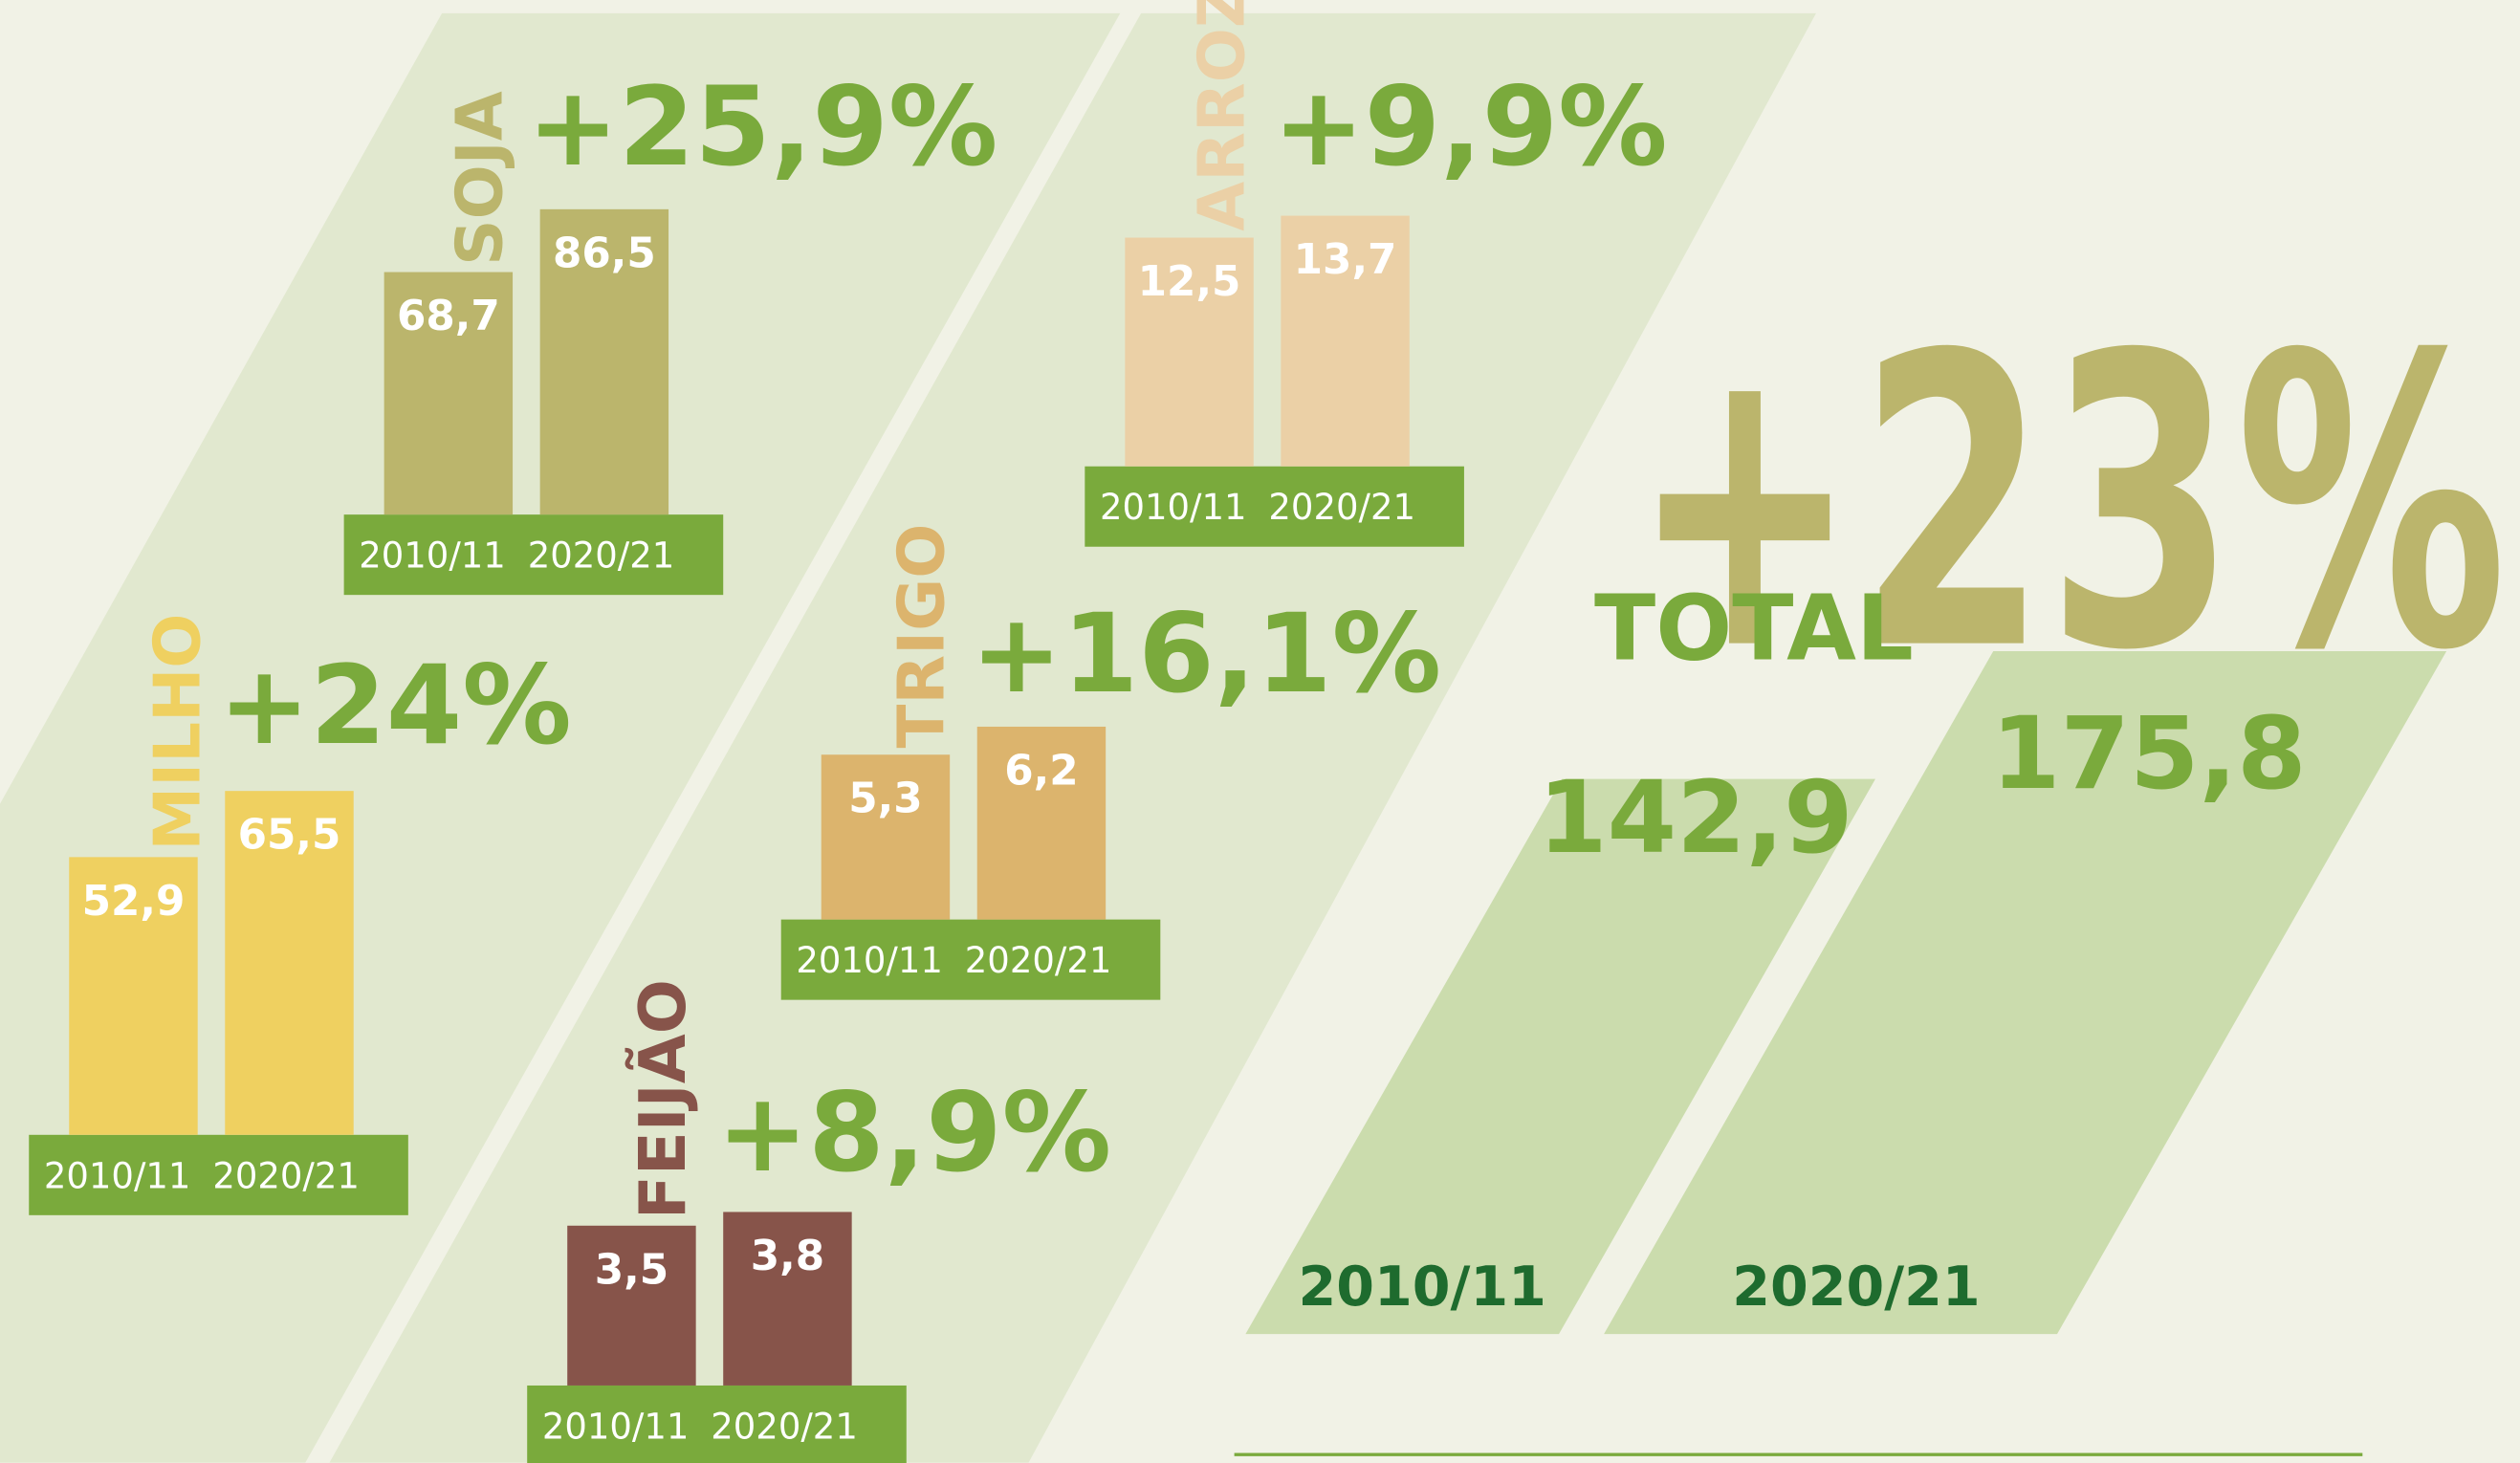 This screenshot has height=1463, width=2520. What do you see at coordinates (1345, 260) in the screenshot?
I see `value-label: 13,7` at bounding box center [1345, 260].